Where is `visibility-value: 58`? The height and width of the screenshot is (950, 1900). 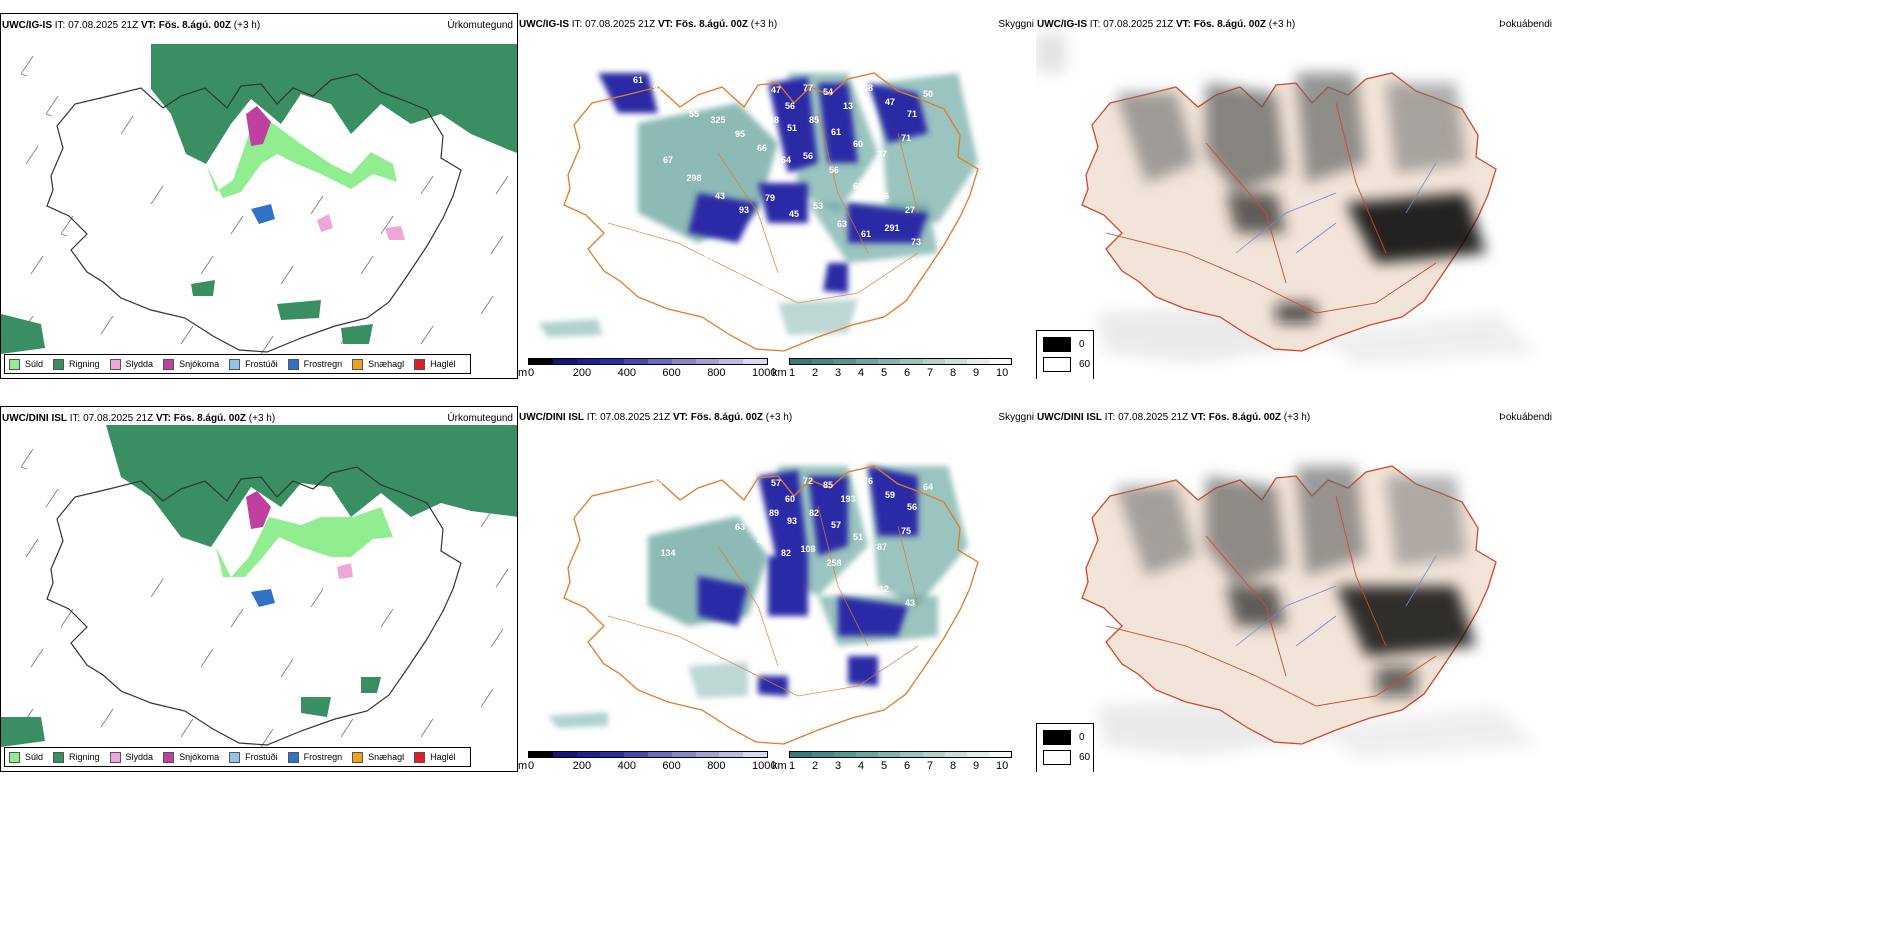 visibility-value: 58 is located at coordinates (868, 88).